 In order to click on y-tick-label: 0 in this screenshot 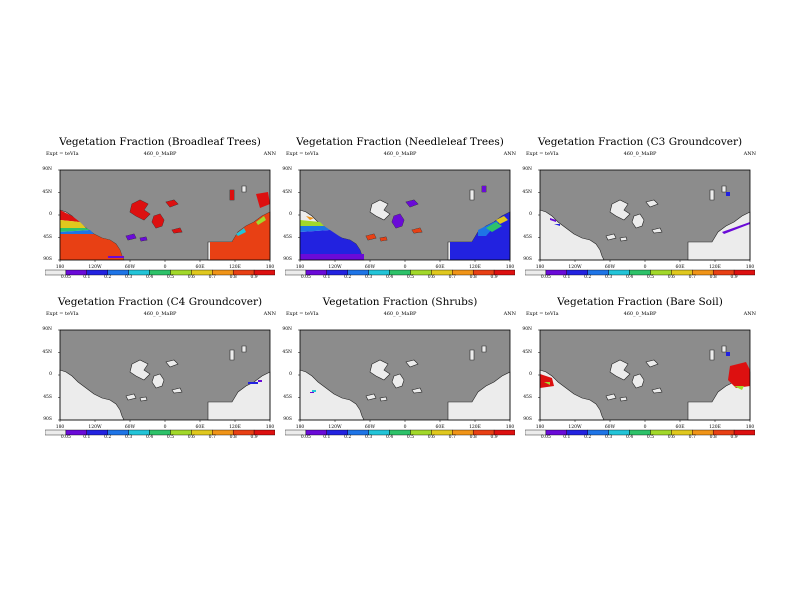, I will do `click(50, 374)`.